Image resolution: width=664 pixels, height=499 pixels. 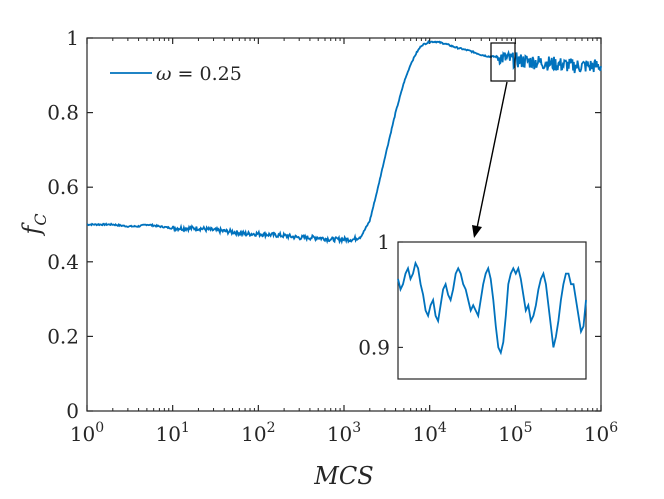 What do you see at coordinates (503, 62) in the screenshot?
I see `zoom-box` at bounding box center [503, 62].